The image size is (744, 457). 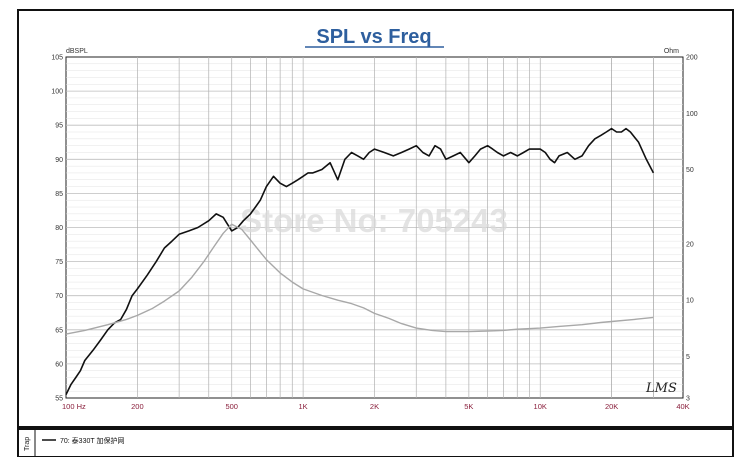 What do you see at coordinates (690, 170) in the screenshot?
I see `y-right-tick-label: 50` at bounding box center [690, 170].